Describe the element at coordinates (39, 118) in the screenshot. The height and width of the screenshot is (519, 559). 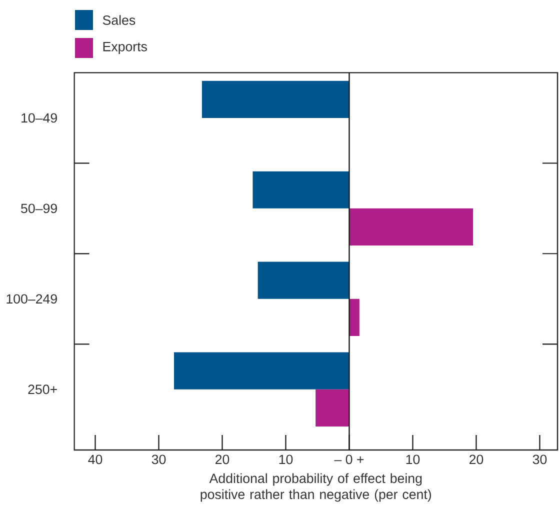
I see `y-tick-label: 10–49` at that location.